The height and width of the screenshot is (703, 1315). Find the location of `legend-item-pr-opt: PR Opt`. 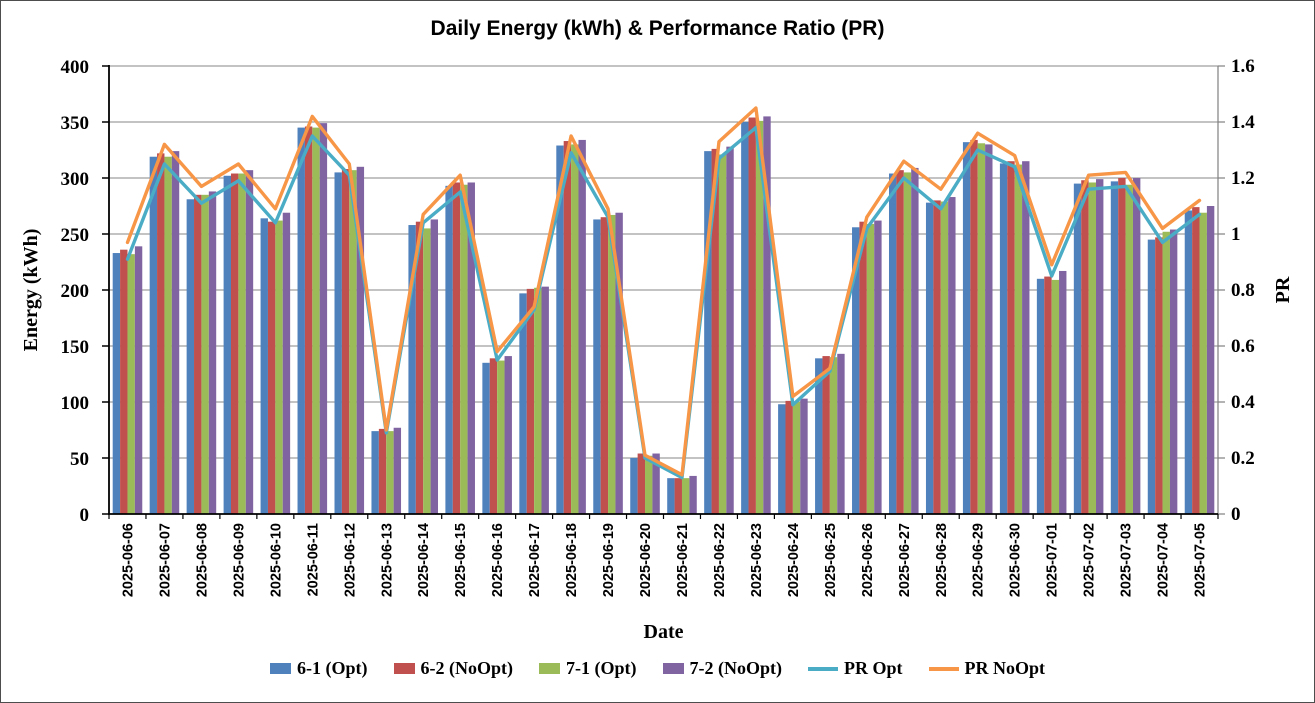

legend-item-pr-opt: PR Opt is located at coordinates (855, 668).